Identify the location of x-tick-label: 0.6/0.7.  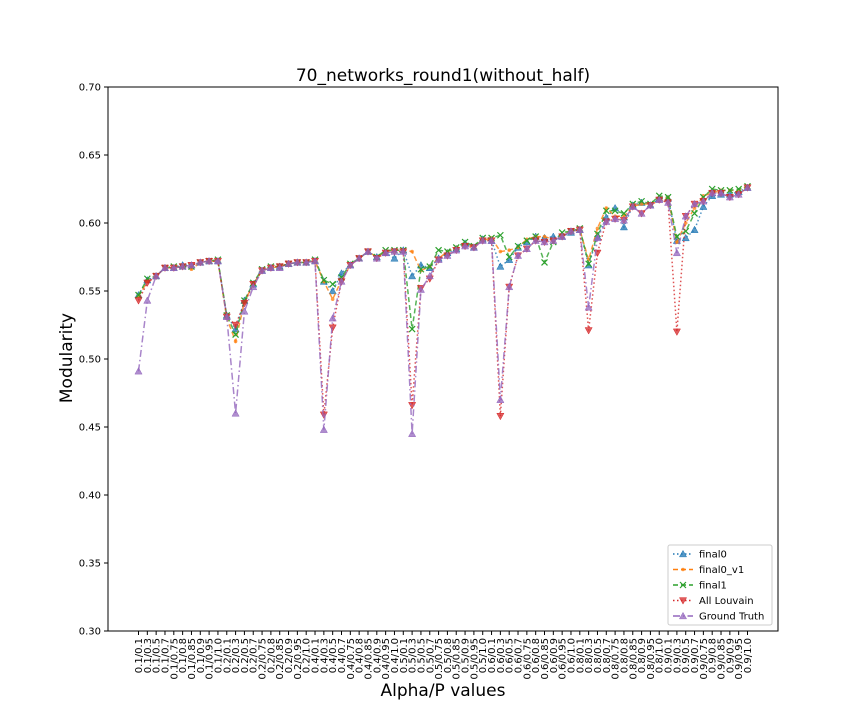
(519, 655).